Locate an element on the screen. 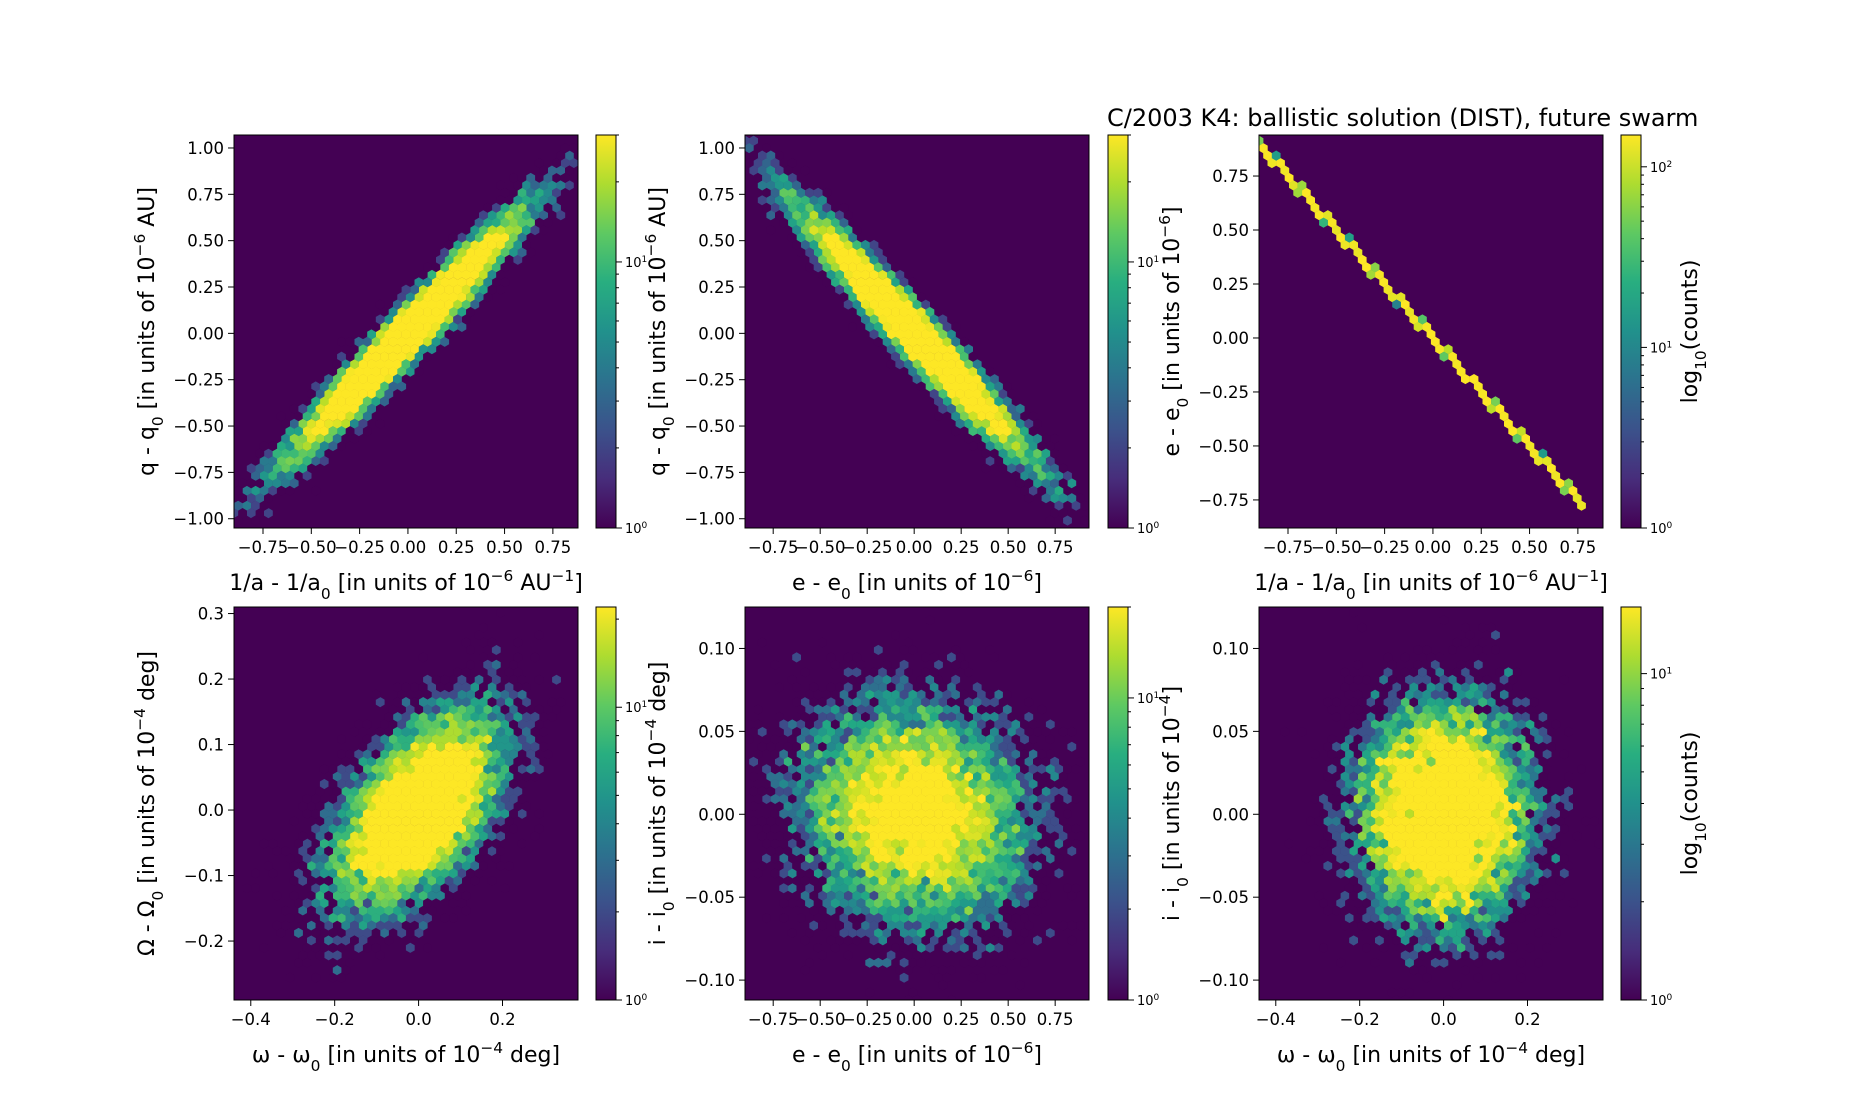 The image size is (1853, 1111). axes-frame is located at coordinates (917, 331).